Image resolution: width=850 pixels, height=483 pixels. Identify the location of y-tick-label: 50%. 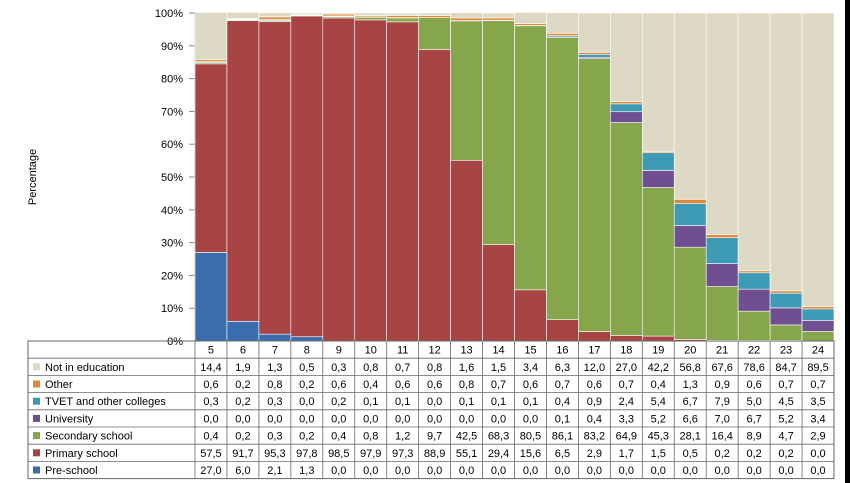
(172, 178).